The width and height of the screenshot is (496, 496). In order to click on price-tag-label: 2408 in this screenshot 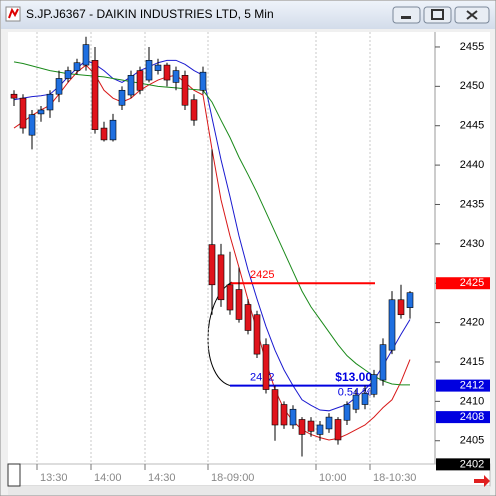, I will do `click(472, 417)`.